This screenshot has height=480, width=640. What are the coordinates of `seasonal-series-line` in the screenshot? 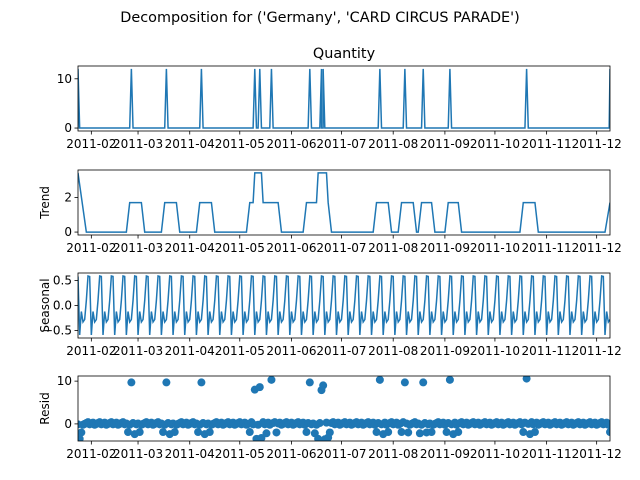 It's located at (344, 305).